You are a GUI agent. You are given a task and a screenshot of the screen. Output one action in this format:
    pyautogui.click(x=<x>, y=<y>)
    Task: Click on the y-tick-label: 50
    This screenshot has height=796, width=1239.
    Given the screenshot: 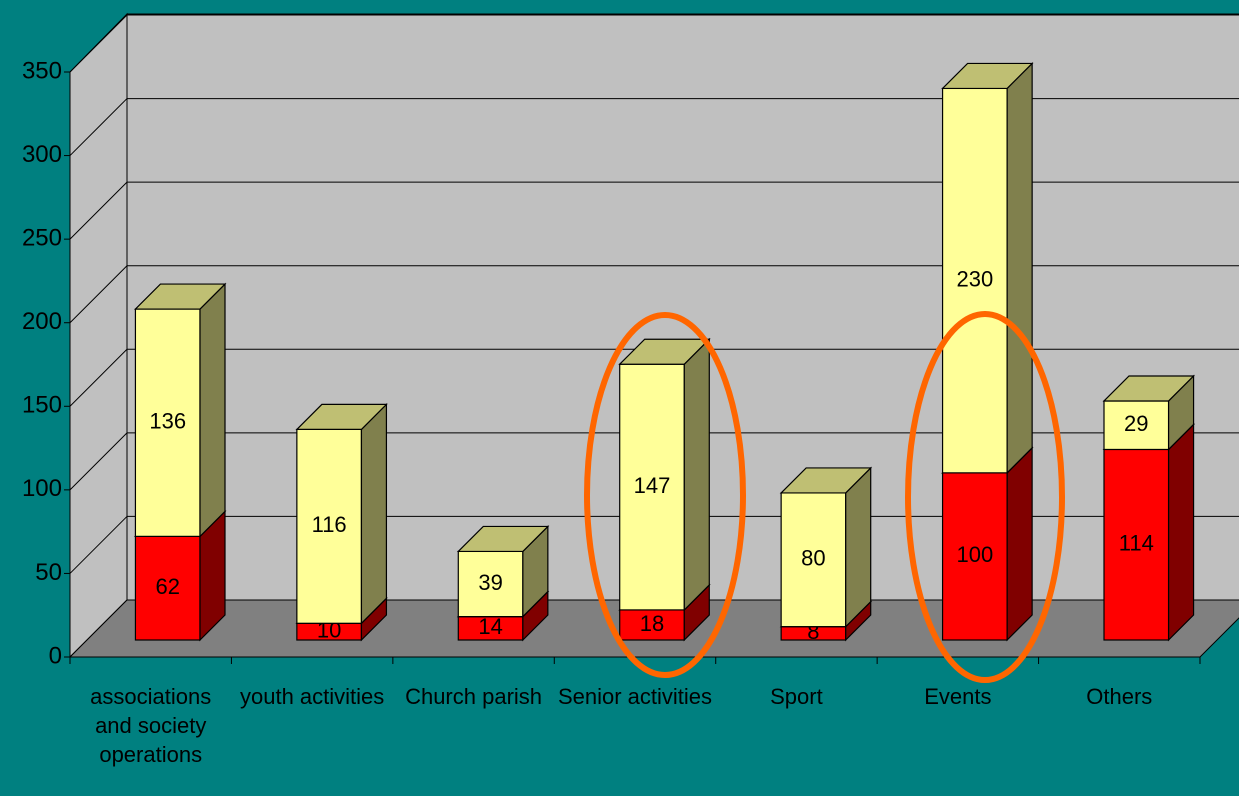 What is the action you would take?
    pyautogui.click(x=48, y=572)
    